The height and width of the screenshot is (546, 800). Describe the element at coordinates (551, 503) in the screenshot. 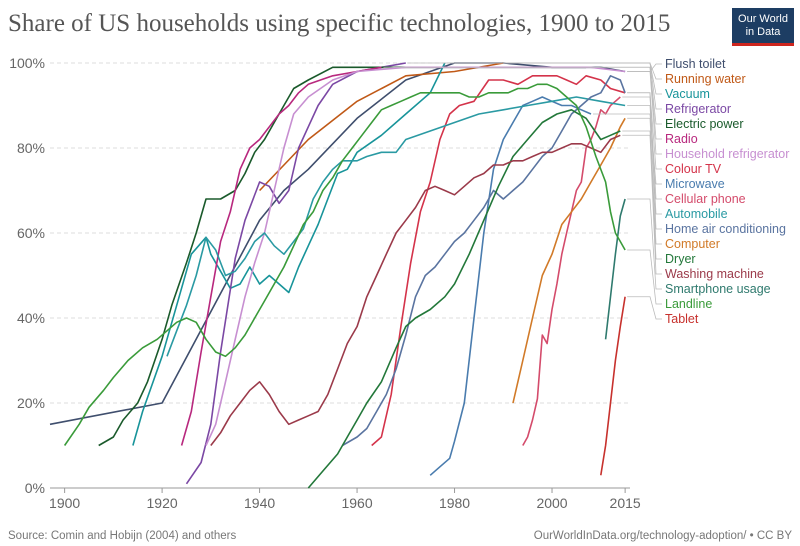

I see `x-tick-label: 2000` at that location.